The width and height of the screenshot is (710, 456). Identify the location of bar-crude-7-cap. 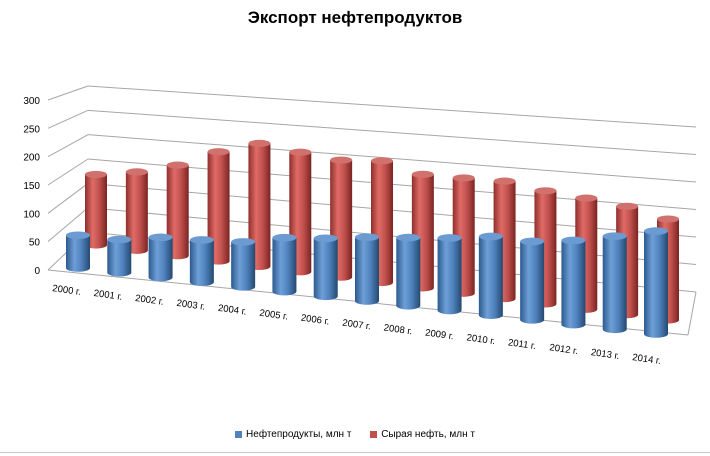
(382, 161).